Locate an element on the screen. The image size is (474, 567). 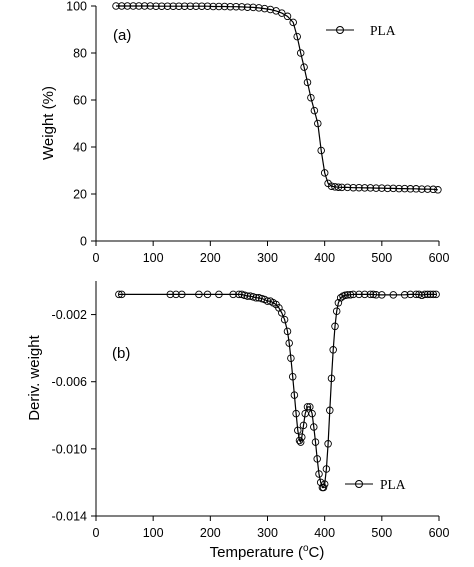
panel-b-x-tick-label-4: 400 is located at coordinates (324, 533).